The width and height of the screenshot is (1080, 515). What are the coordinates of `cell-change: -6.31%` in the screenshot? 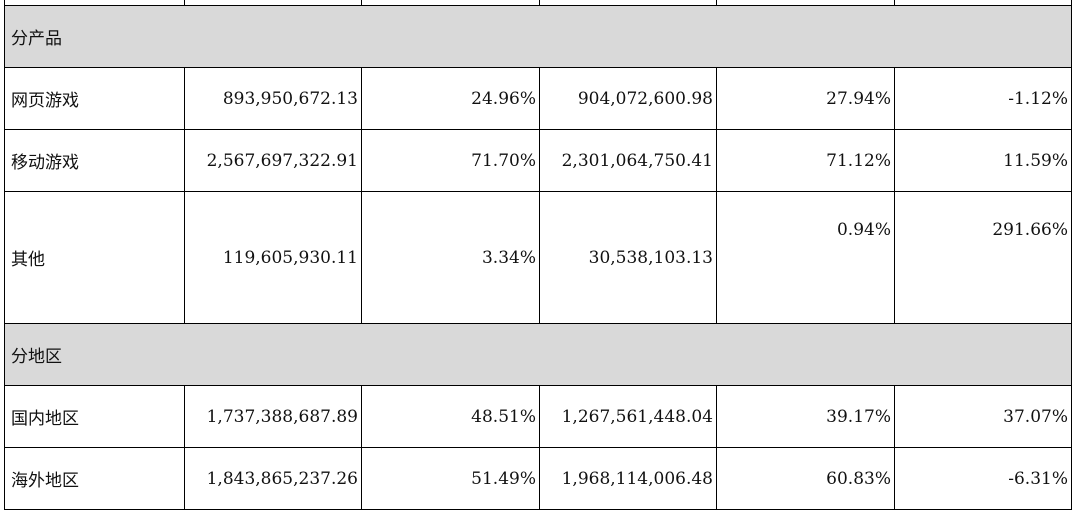 It's located at (983, 478).